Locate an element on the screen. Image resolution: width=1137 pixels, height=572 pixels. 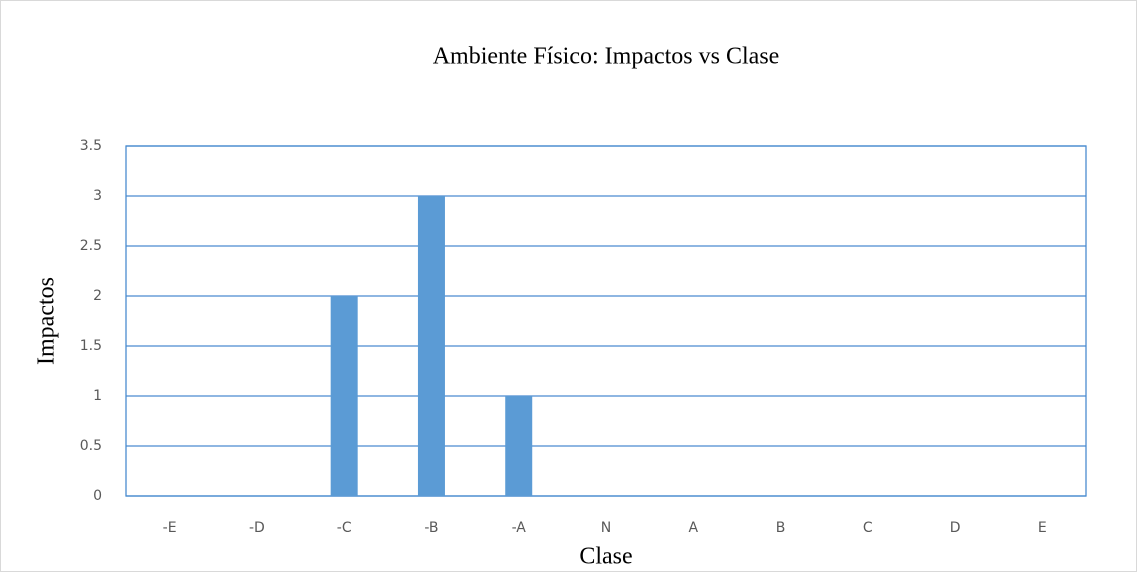
y-tick-label: 2 is located at coordinates (97, 296).